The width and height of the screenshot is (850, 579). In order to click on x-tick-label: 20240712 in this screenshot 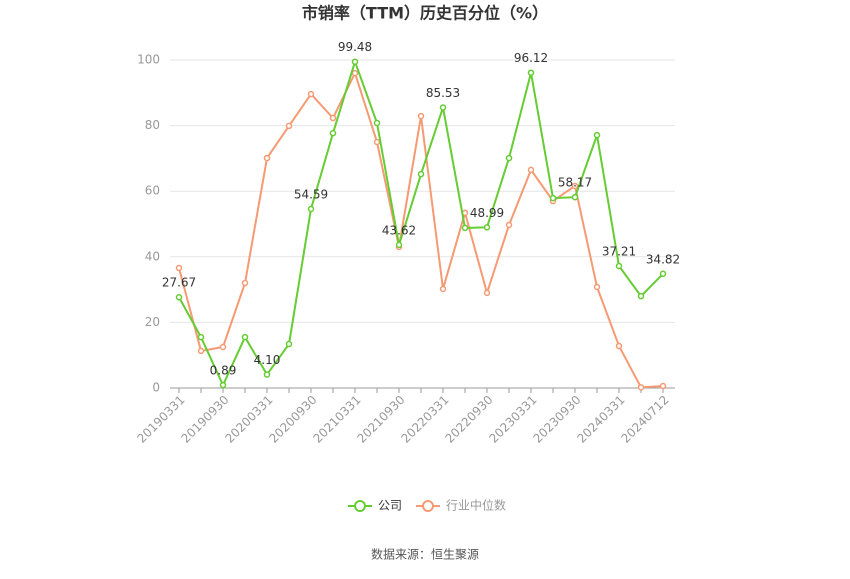, I will do `click(645, 419)`.